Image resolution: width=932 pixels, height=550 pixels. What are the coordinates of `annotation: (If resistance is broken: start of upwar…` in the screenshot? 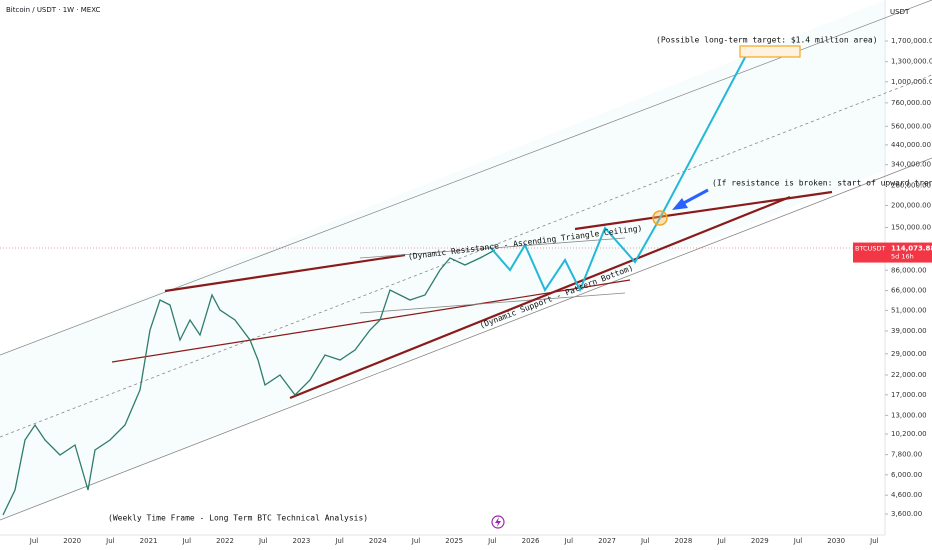 It's located at (822, 183).